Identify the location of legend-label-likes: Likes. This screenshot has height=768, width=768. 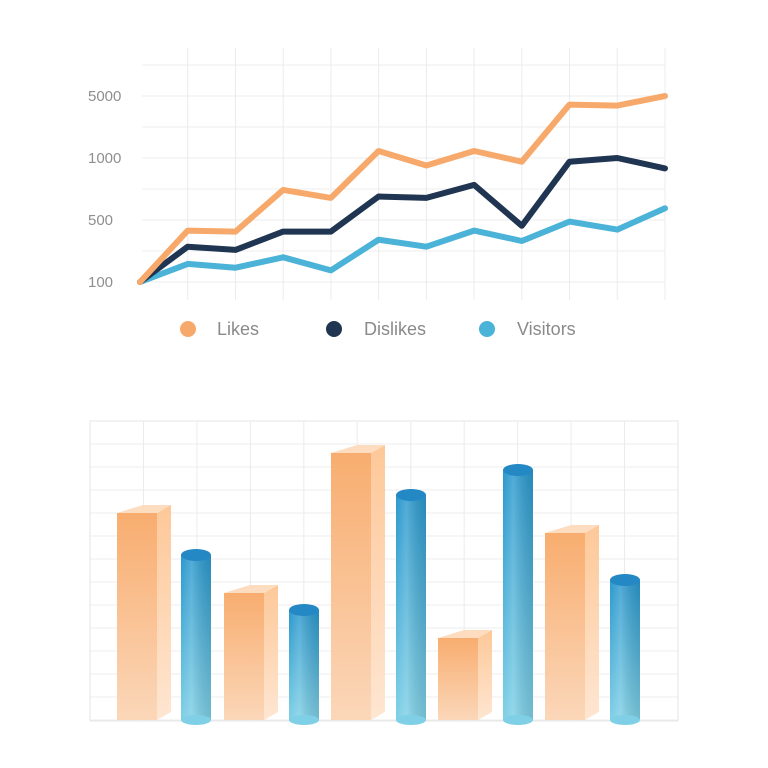
(238, 329).